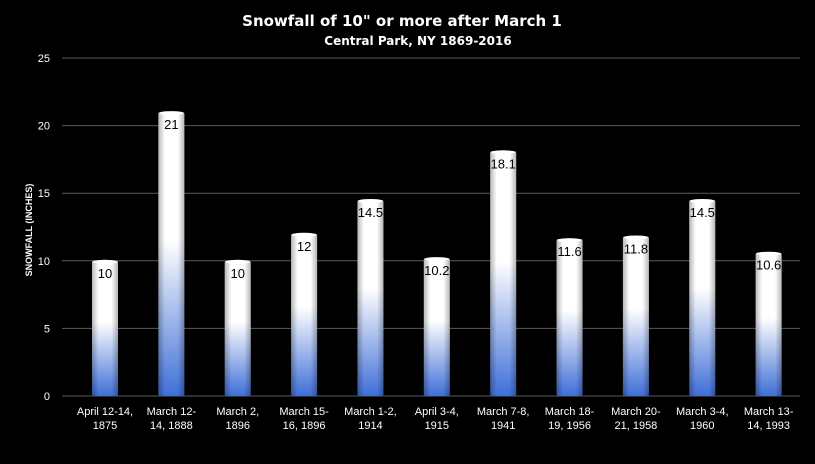  I want to click on x-tick-label: 1960, so click(702, 426).